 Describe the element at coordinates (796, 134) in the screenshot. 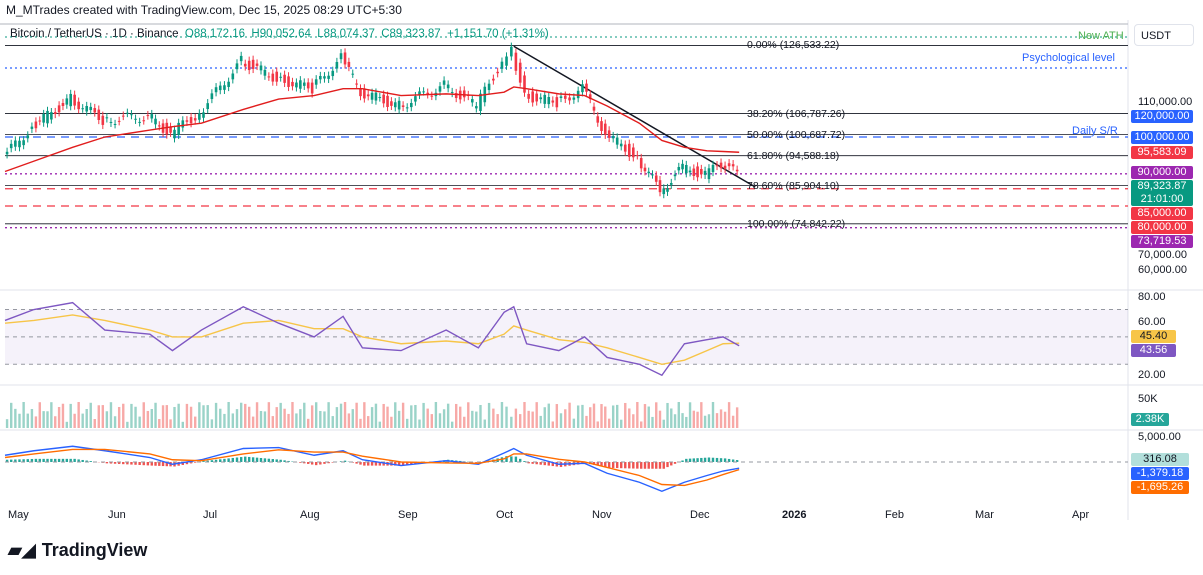

I see `fib-label: 50.00% (100,687.72)` at that location.